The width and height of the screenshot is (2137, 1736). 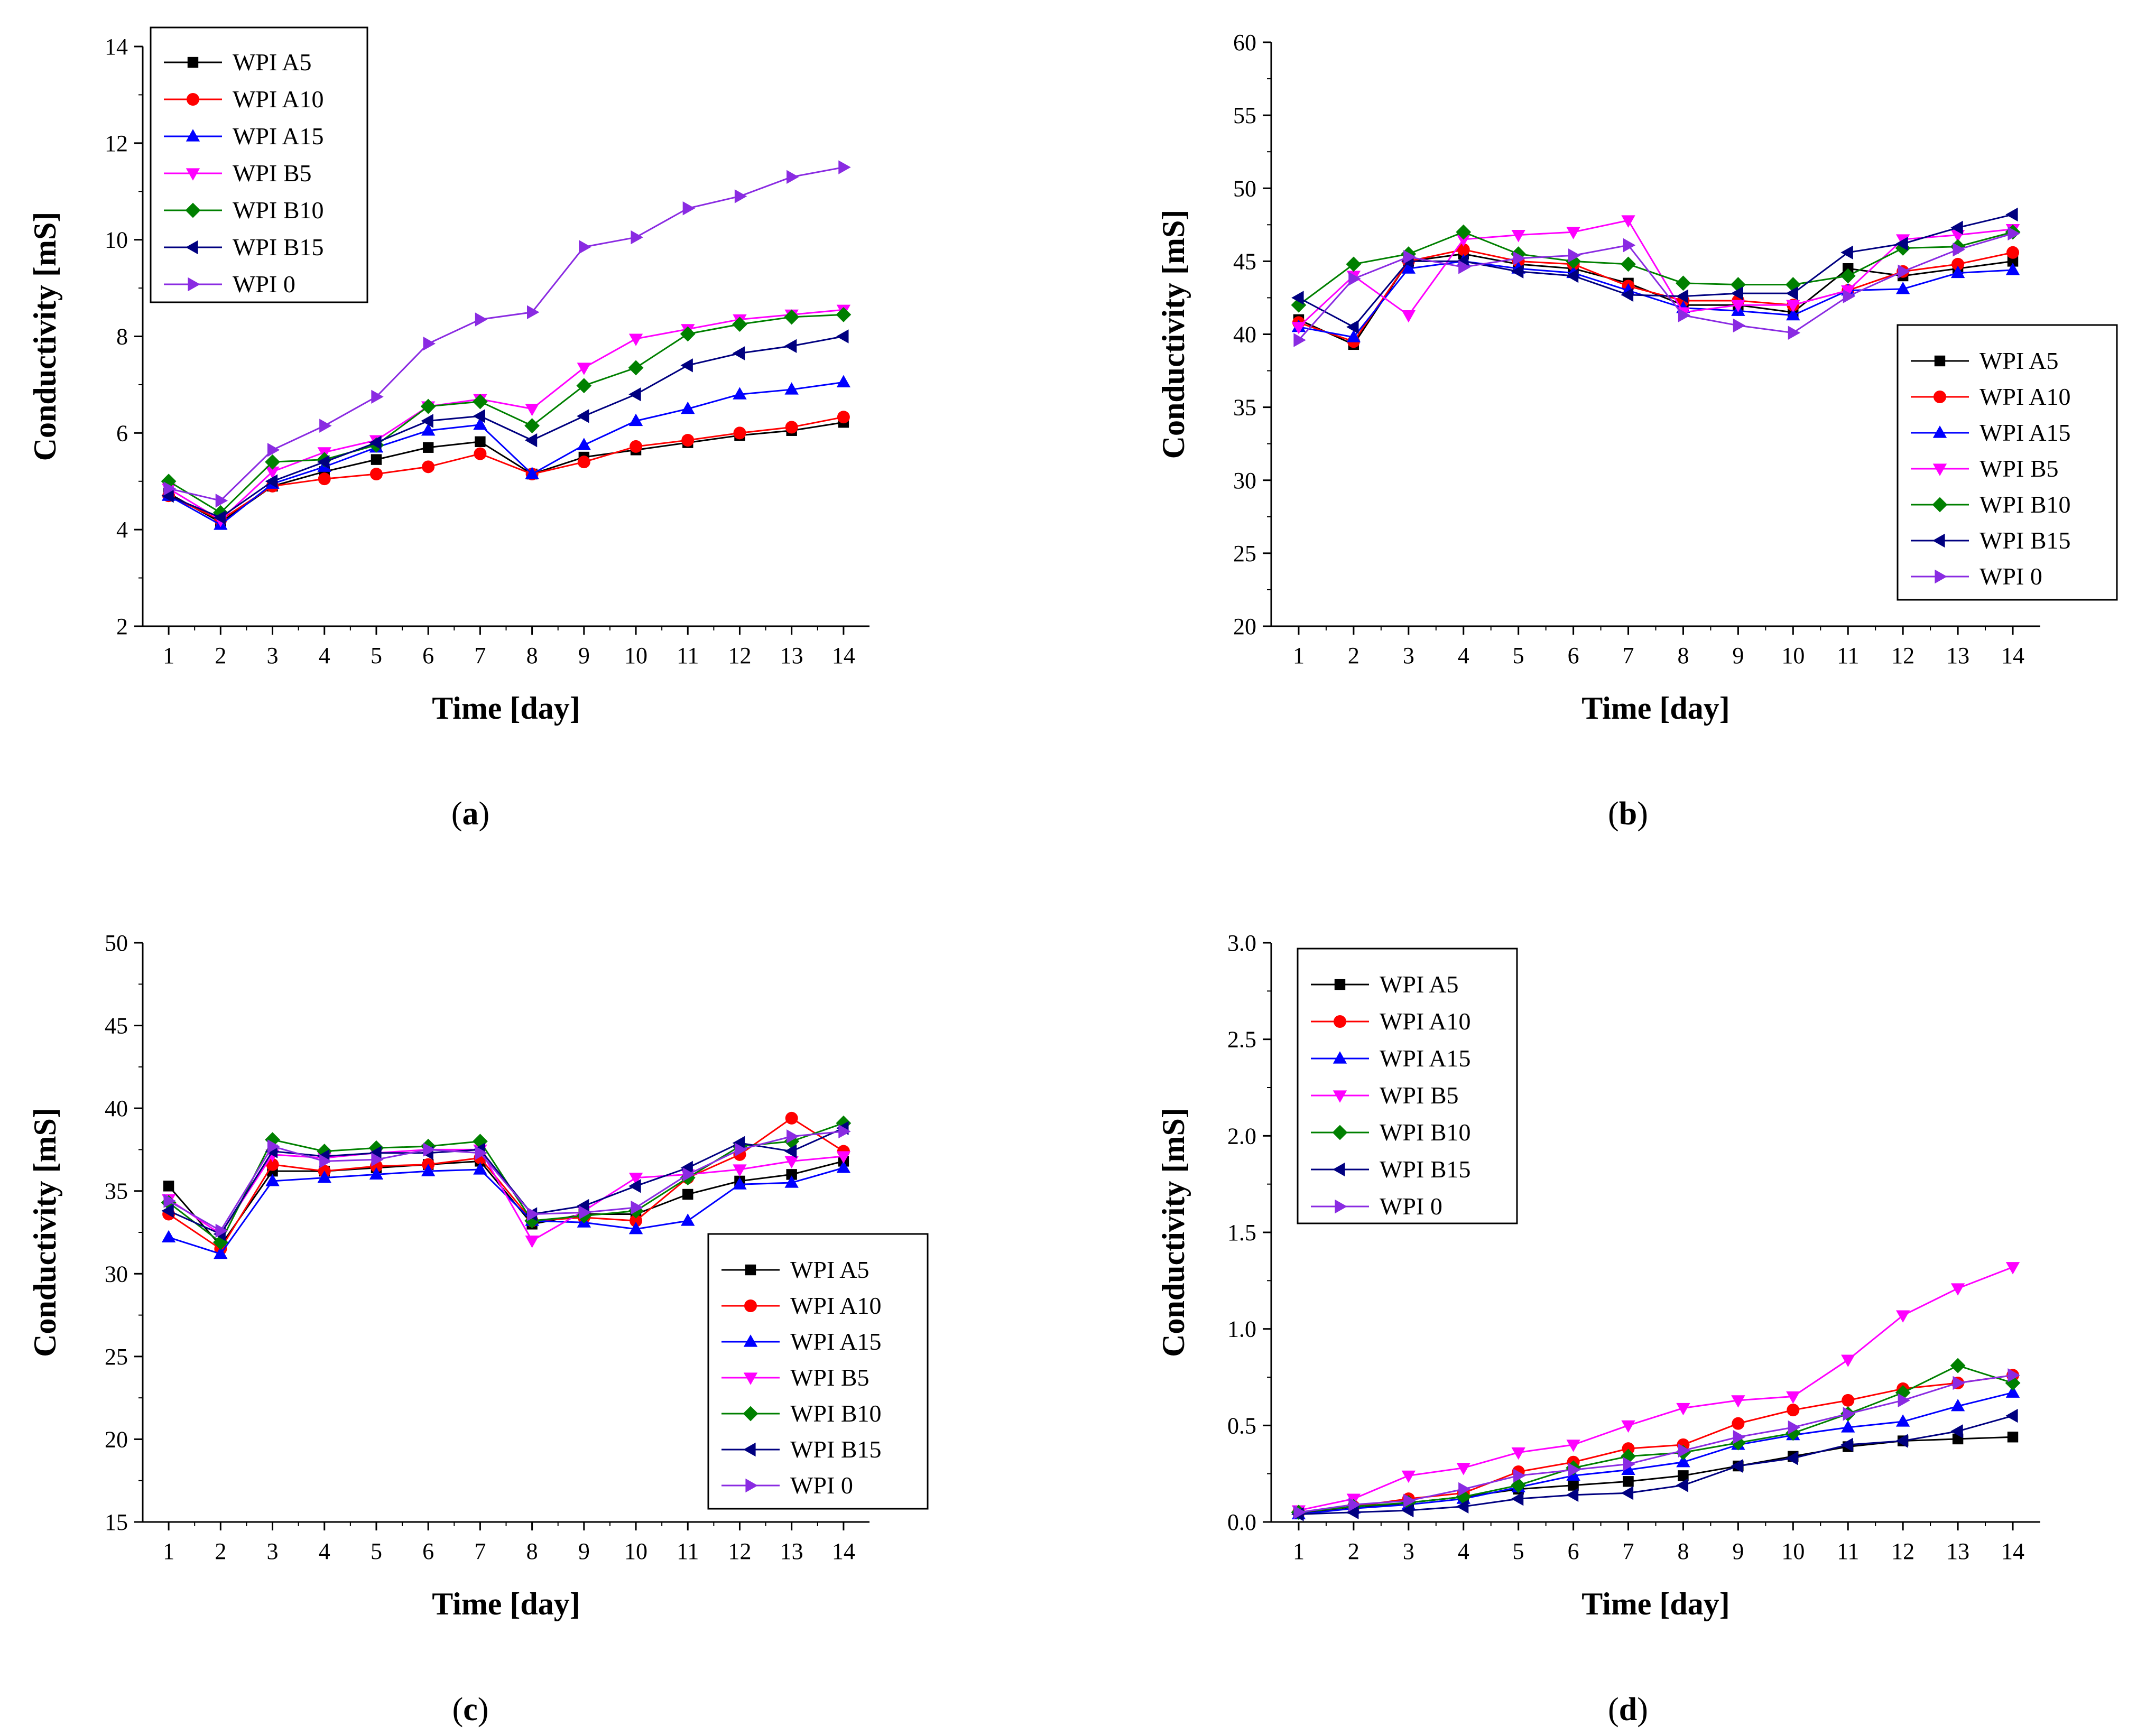 I want to click on x-tick-label: 14, so click(x=2013, y=656).